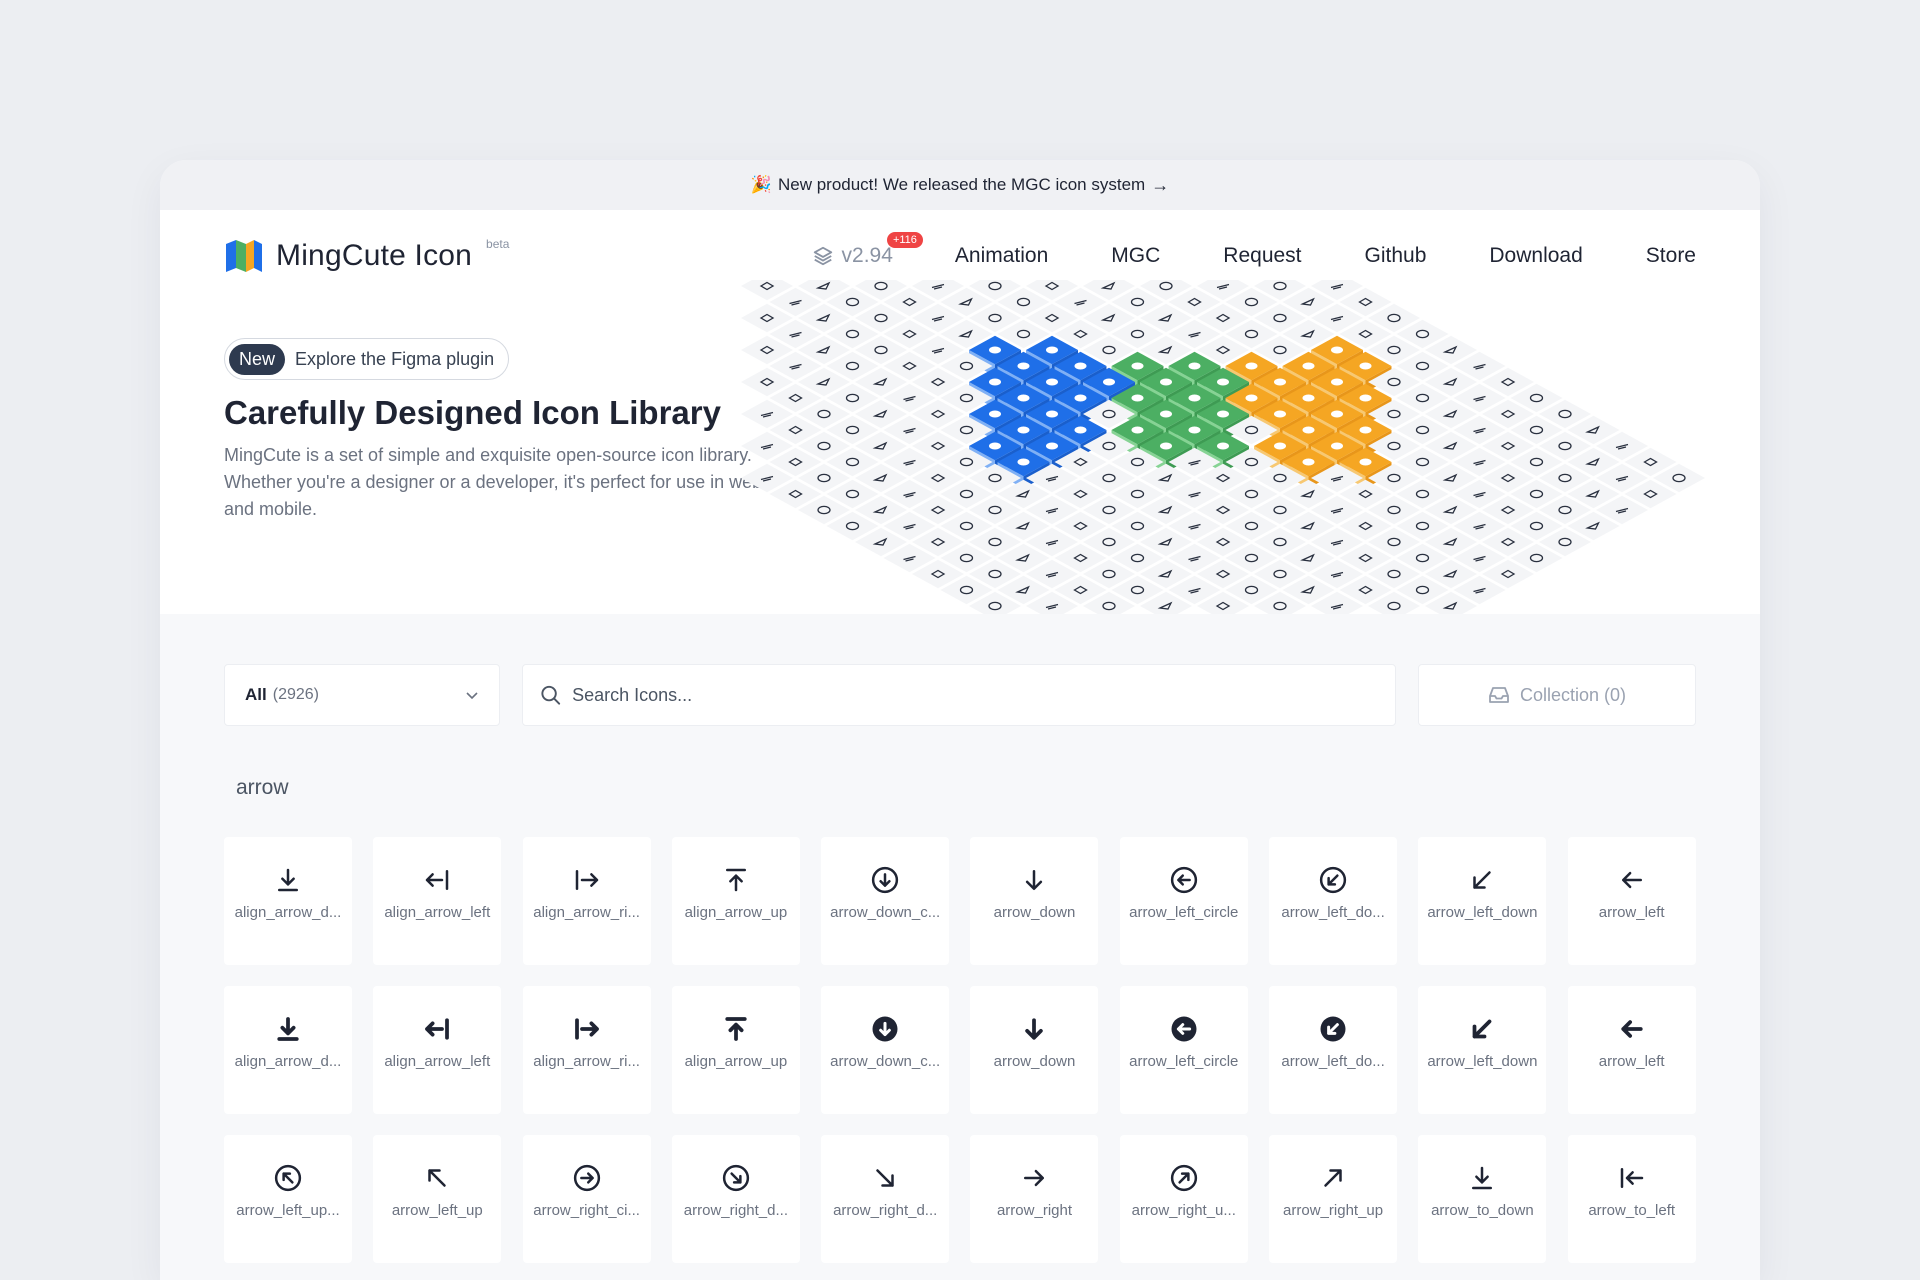 The image size is (1920, 1280). I want to click on section-heading: arrow, so click(262, 787).